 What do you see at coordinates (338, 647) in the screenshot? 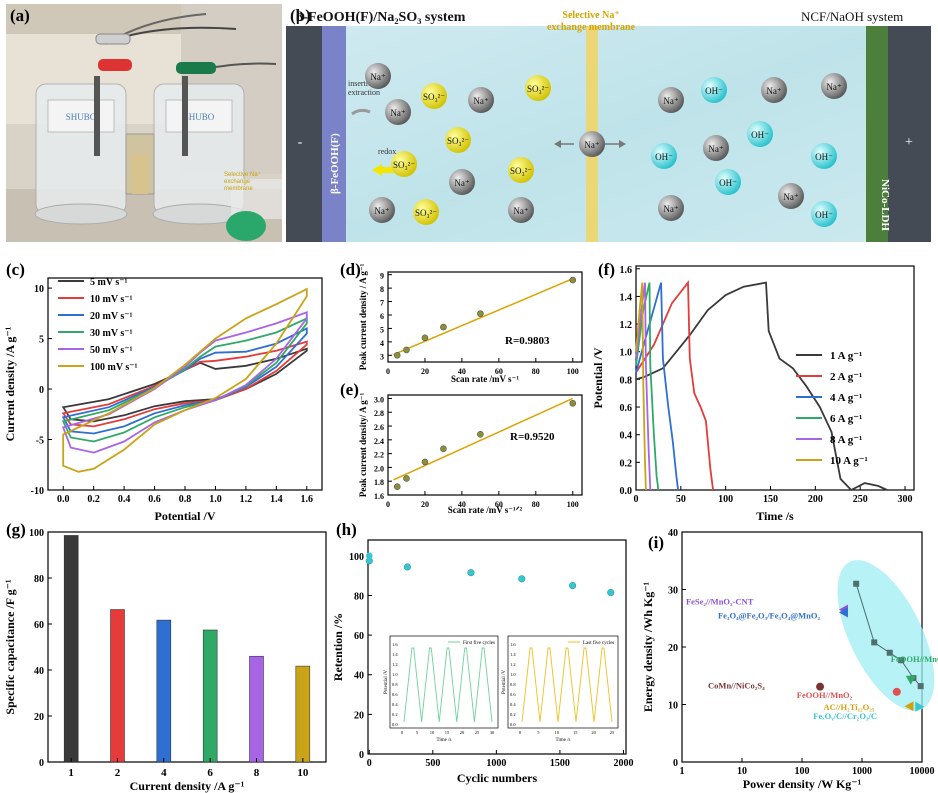
I see `y-axis-label: Retention /%` at bounding box center [338, 647].